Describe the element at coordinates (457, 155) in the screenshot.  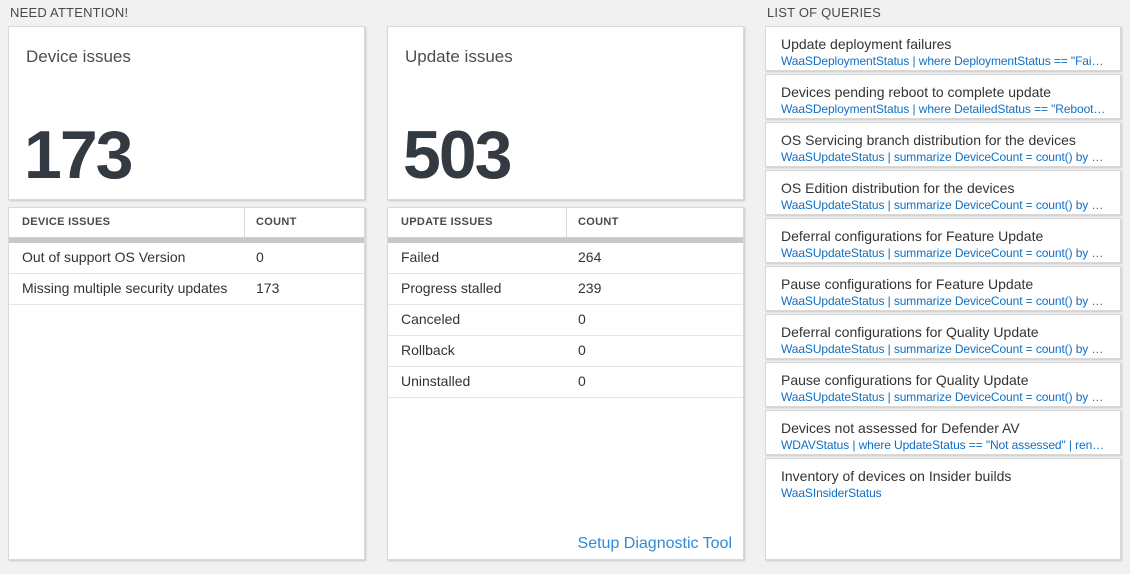
I see `update-issues-count: 503` at that location.